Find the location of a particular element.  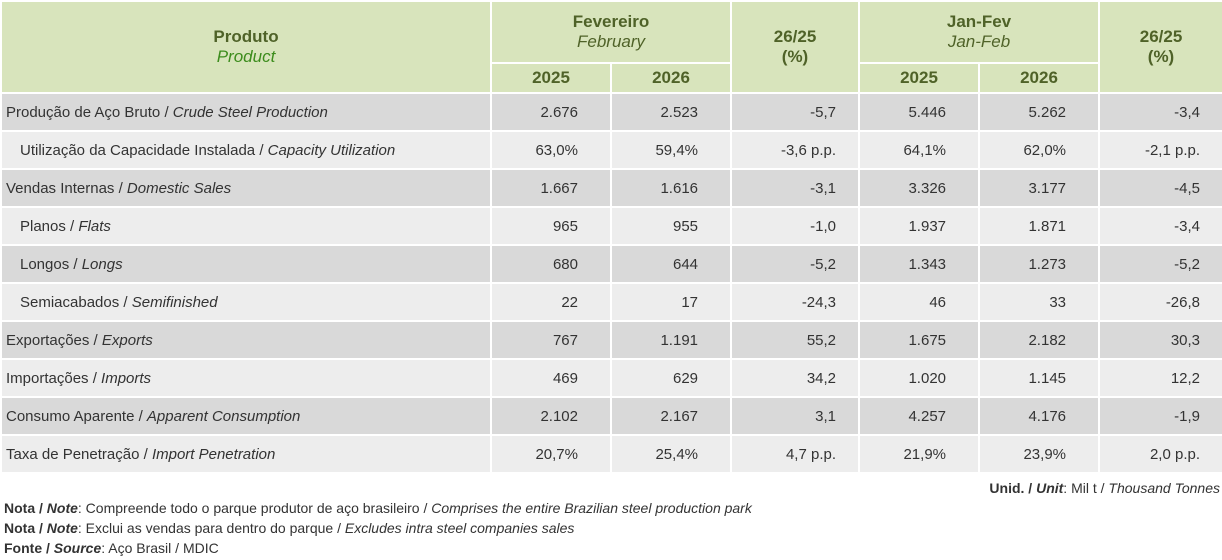

value-cell: 2.167 is located at coordinates (671, 416).